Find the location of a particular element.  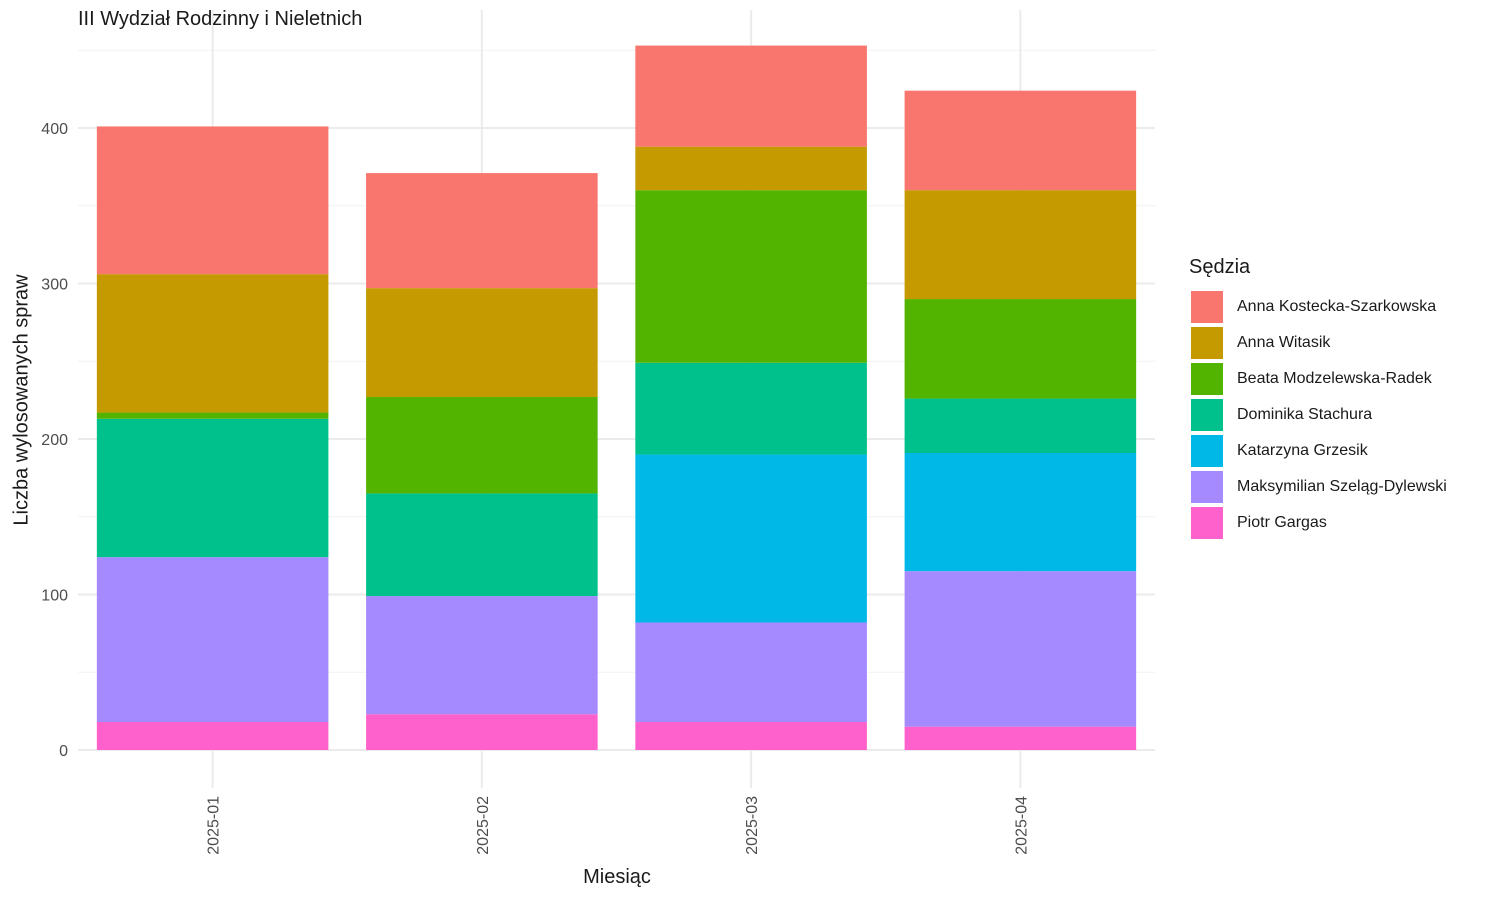

x-tick-label: 2025-03 is located at coordinates (752, 825).